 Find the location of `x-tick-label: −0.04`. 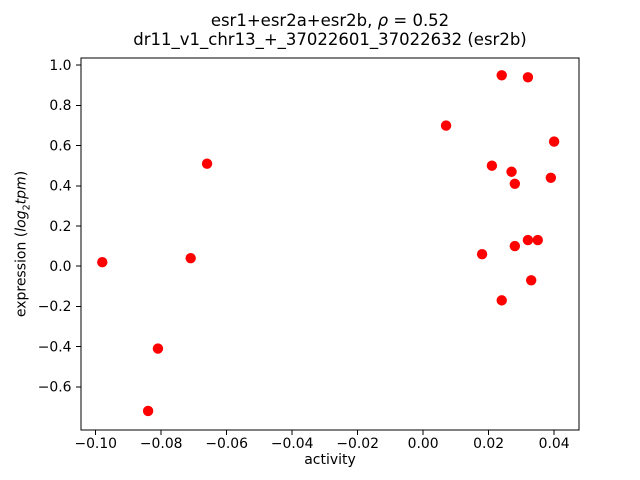

x-tick-label: −0.04 is located at coordinates (292, 444).